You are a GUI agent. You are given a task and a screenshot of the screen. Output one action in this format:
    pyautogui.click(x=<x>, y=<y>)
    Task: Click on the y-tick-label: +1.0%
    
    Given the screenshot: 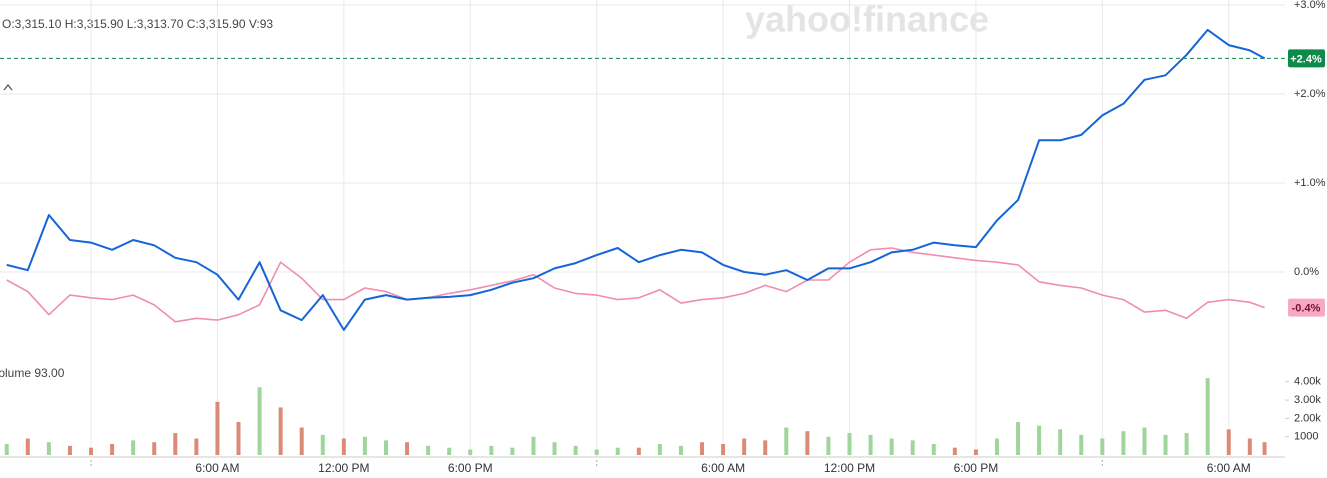 What is the action you would take?
    pyautogui.click(x=1310, y=183)
    